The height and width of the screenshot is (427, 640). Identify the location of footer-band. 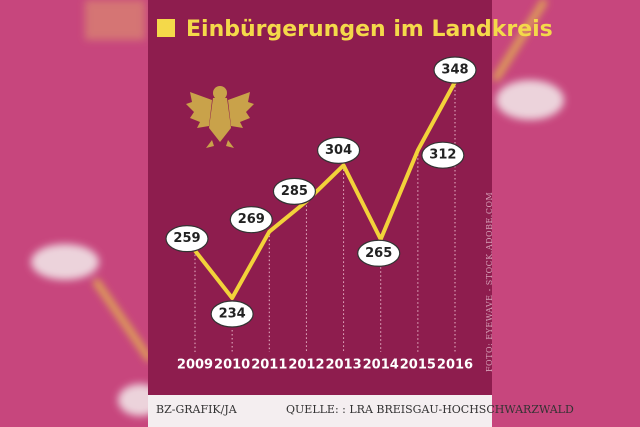
(320, 411).